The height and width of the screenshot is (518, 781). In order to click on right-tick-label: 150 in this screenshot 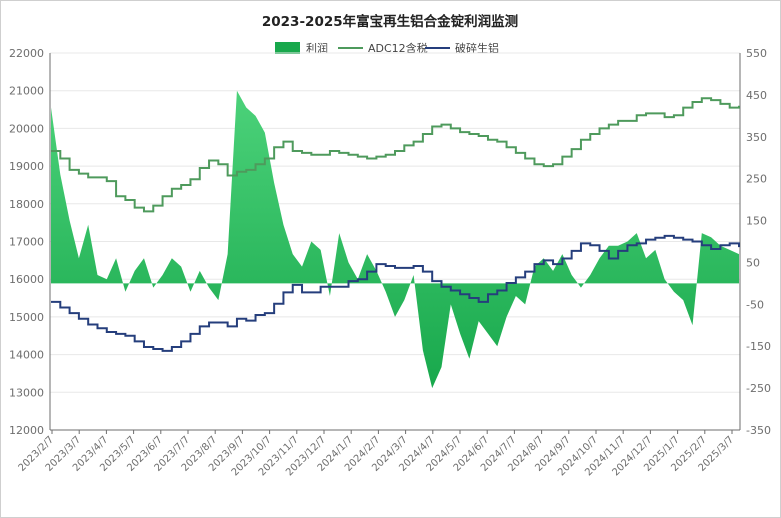, I will do `click(756, 221)`.